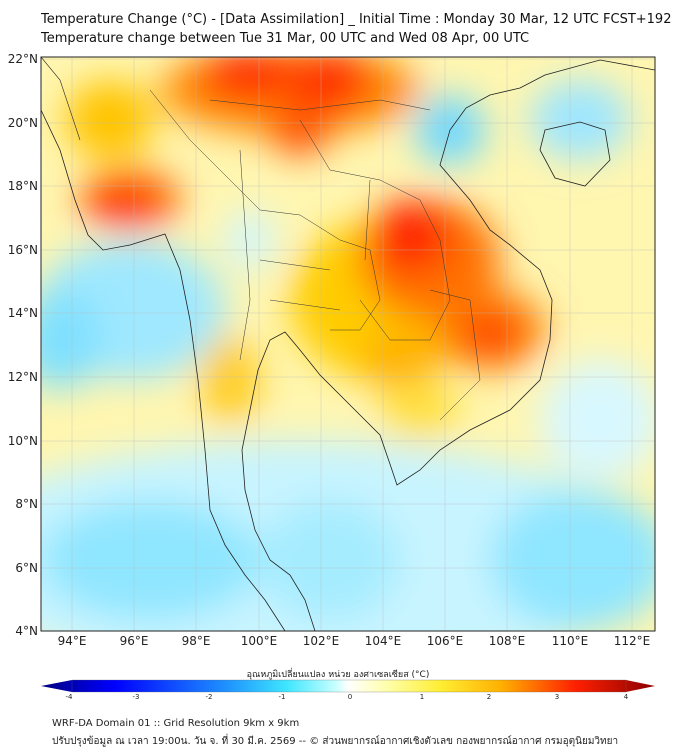 Image resolution: width=676 pixels, height=756 pixels. Describe the element at coordinates (350, 697) in the screenshot. I see `colorbar-tick: 0` at that location.